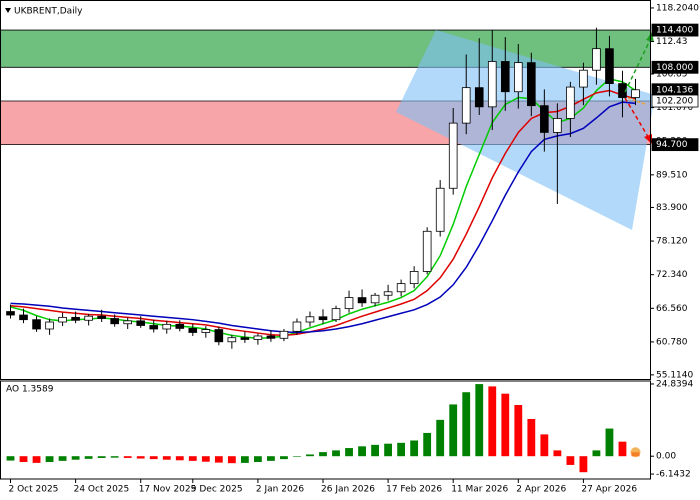 The width and height of the screenshot is (700, 500). I want to click on channel, so click(525, 130).